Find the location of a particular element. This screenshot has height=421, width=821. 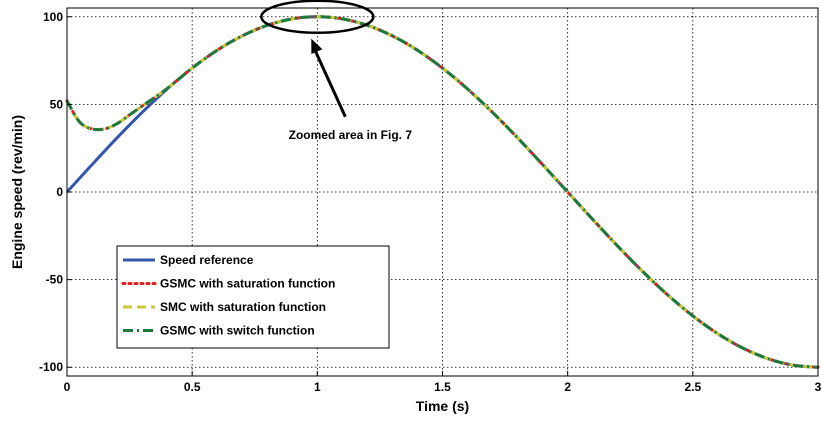

y-tick-label: 50 is located at coordinates (57, 104).